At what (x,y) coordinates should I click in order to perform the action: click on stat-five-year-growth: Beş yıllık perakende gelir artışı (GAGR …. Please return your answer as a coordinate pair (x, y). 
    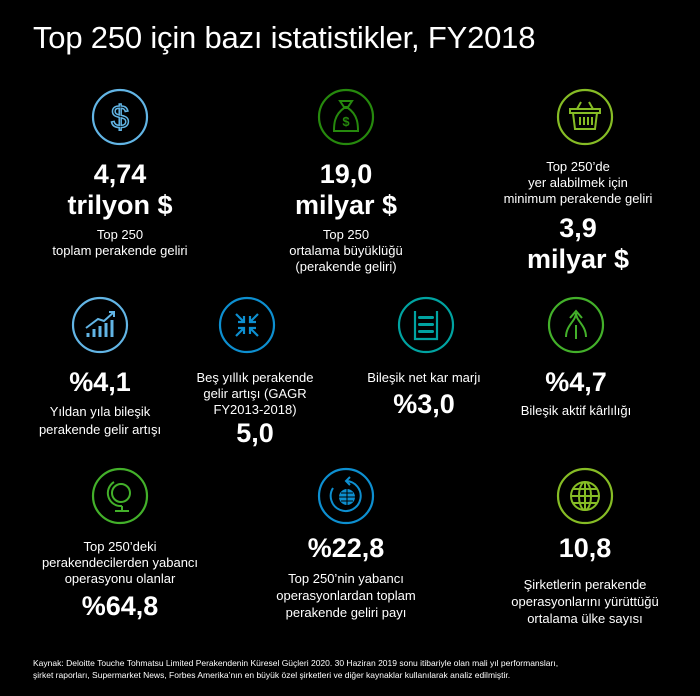
    Looking at the image, I should click on (255, 409).